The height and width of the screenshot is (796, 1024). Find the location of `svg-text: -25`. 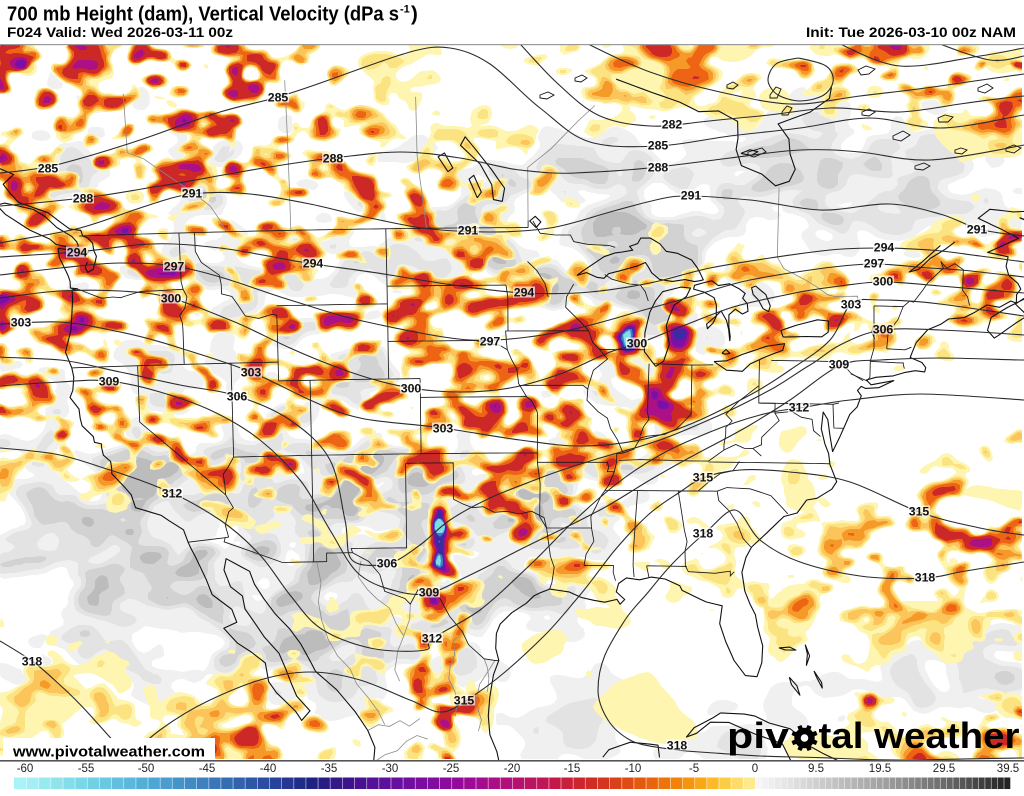

svg-text: -25 is located at coordinates (451, 769).